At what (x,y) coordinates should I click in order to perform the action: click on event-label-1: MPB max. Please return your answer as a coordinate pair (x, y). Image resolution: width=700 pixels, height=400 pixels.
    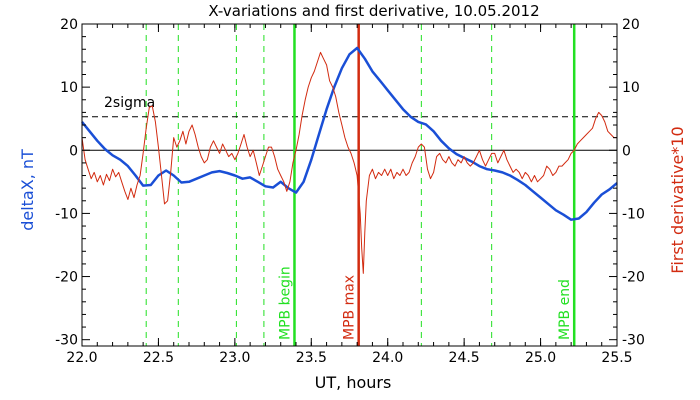
    Looking at the image, I should click on (350, 307).